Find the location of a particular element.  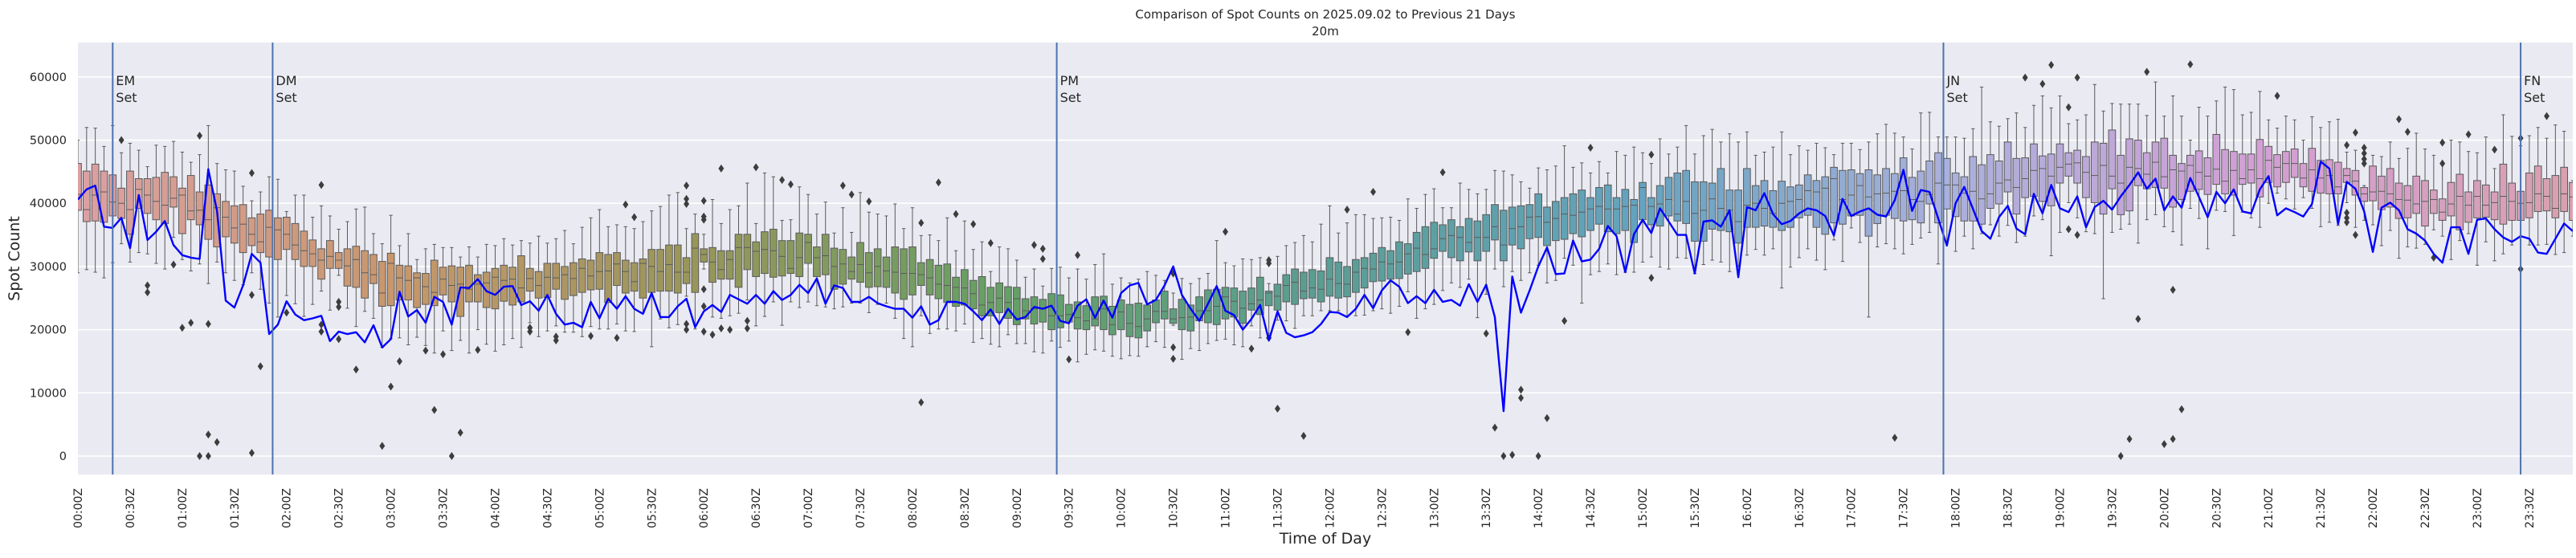

x-tick-label: 18:30Z is located at coordinates (2008, 508).